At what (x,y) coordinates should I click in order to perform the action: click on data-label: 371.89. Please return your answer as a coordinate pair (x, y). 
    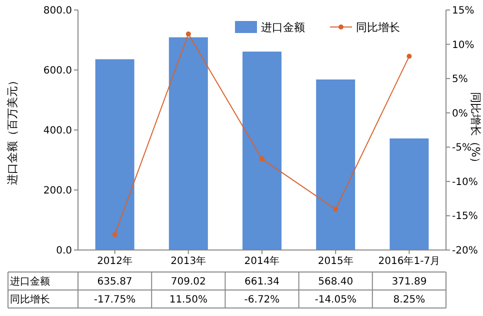
    Looking at the image, I should click on (409, 282).